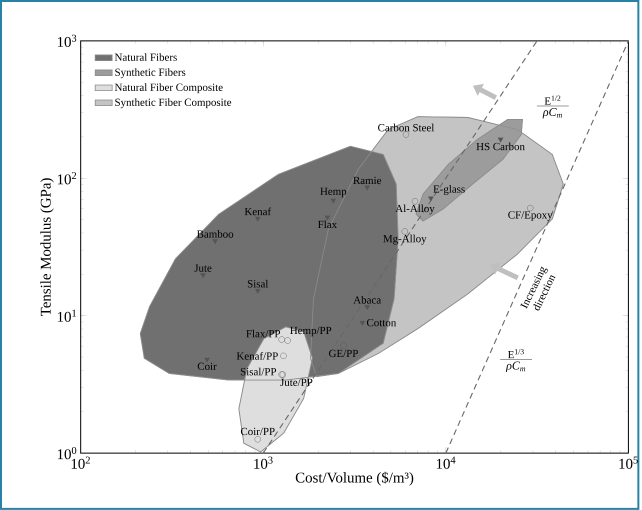 The image size is (642, 510). Describe the element at coordinates (67, 316) in the screenshot. I see `y-tick-label: 10$^{1}$` at that location.